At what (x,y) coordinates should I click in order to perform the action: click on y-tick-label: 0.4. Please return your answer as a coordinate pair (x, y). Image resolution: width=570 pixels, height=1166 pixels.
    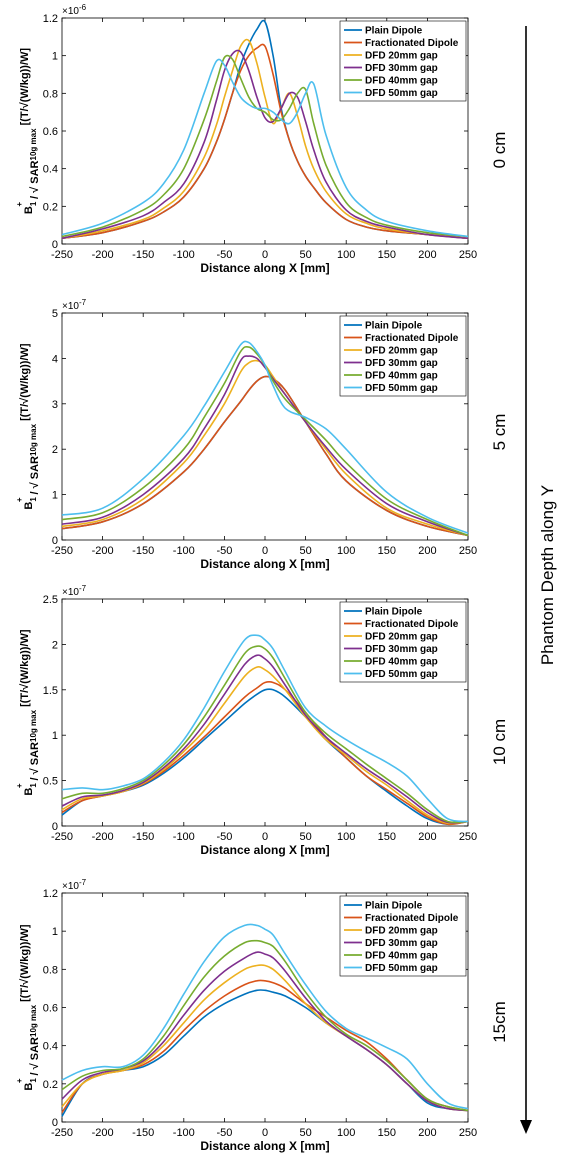
    Looking at the image, I should click on (50, 1047).